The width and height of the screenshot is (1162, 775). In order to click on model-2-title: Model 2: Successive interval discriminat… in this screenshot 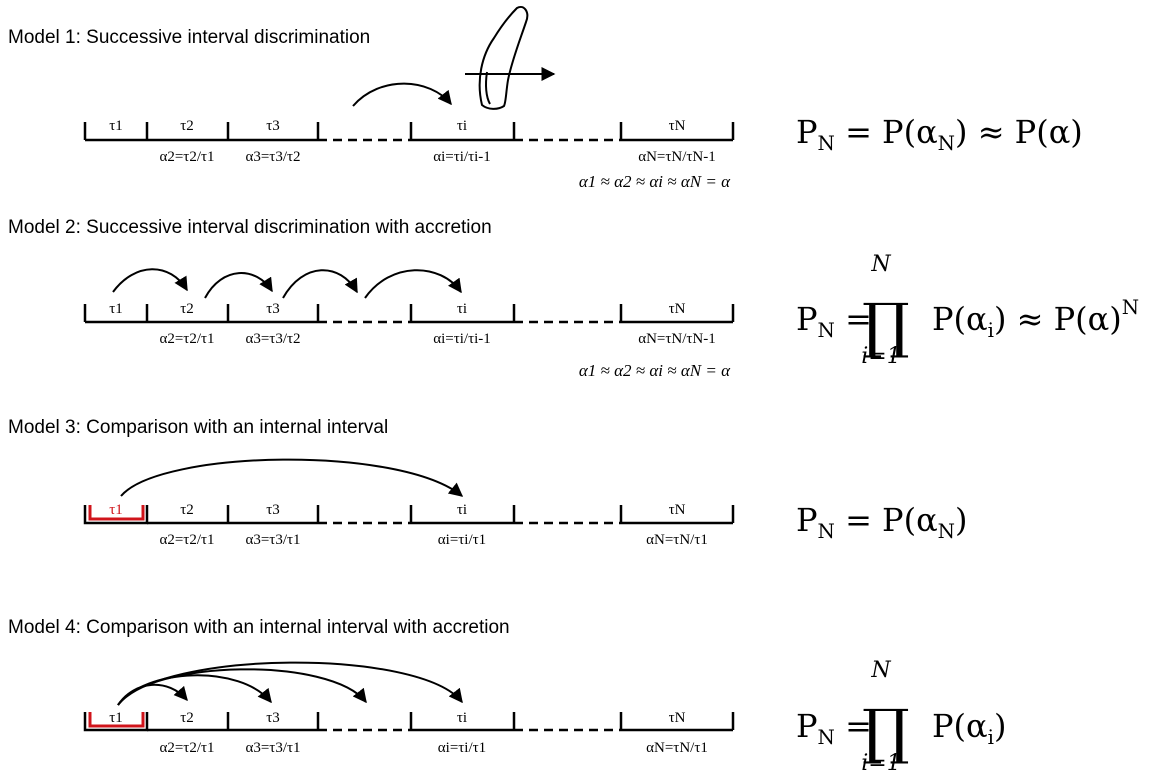, I will do `click(250, 227)`.